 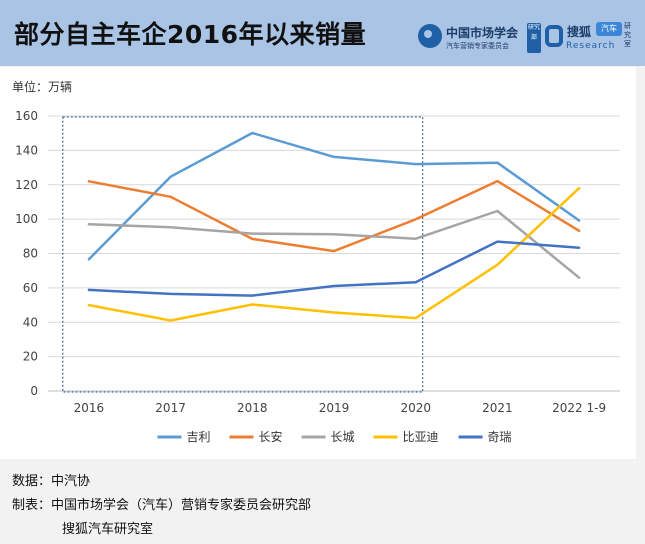 What do you see at coordinates (252, 408) in the screenshot?
I see `x-tick-label: 2018` at bounding box center [252, 408].